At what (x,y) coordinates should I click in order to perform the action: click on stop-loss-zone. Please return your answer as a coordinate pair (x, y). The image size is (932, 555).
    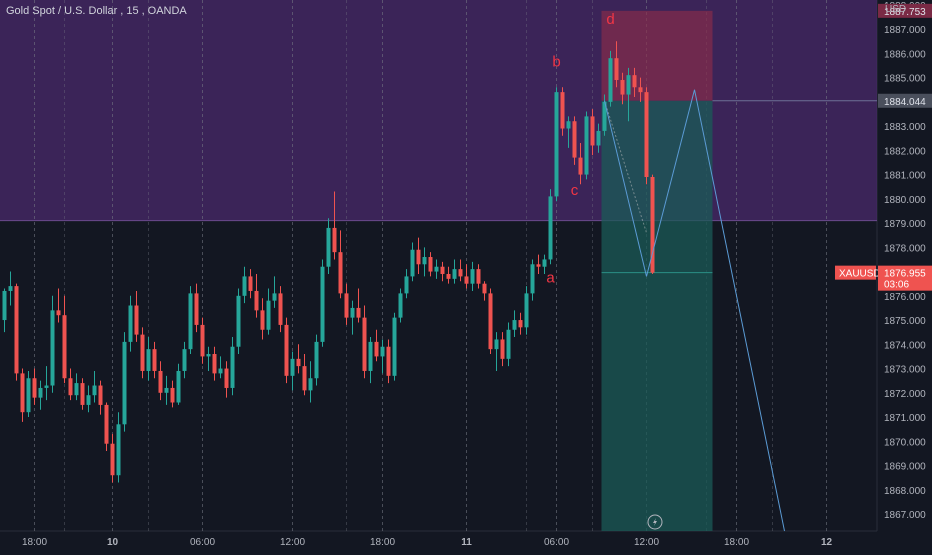
    Looking at the image, I should click on (657, 55).